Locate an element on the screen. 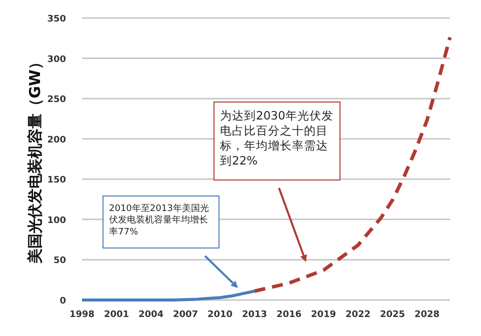 This screenshot has height=336, width=481. y-tick-label: 50 is located at coordinates (59, 261).